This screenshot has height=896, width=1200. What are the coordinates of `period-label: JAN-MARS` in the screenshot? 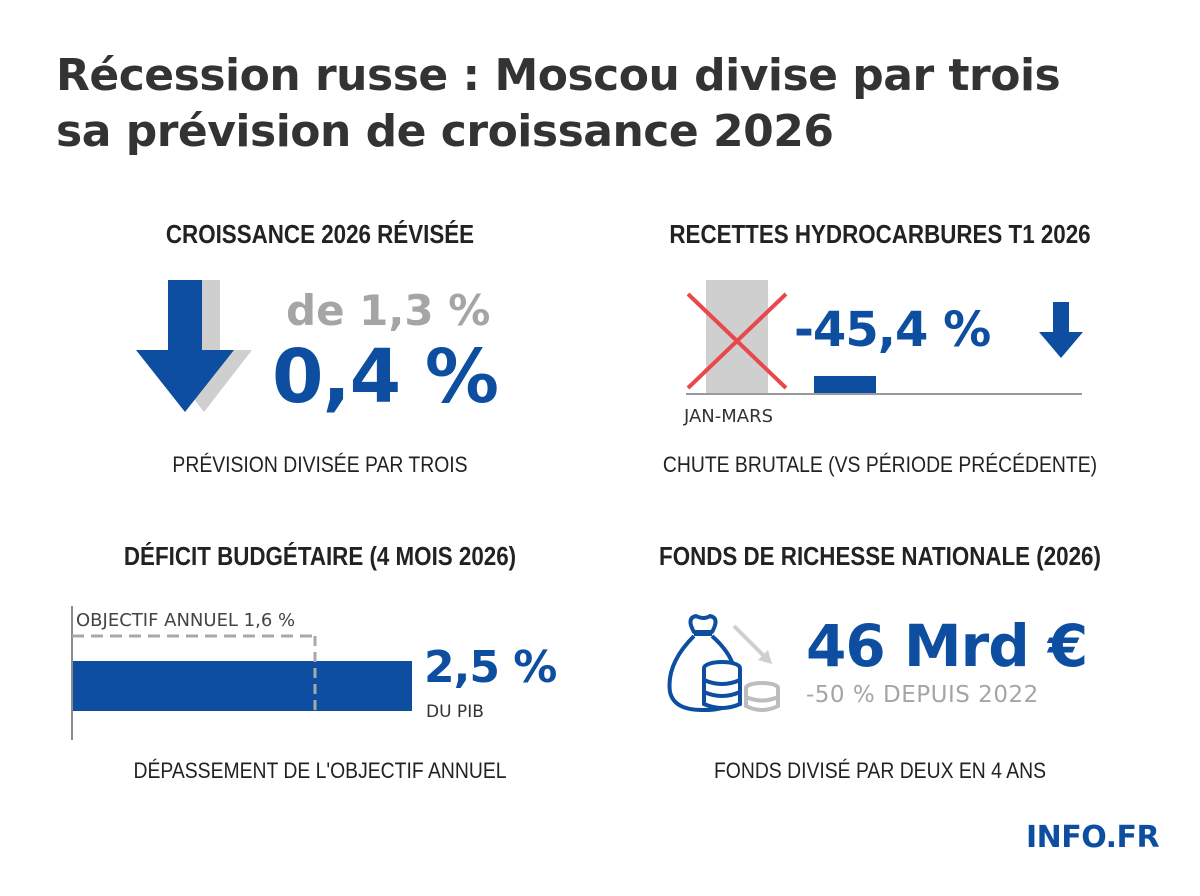 It's located at (729, 416).